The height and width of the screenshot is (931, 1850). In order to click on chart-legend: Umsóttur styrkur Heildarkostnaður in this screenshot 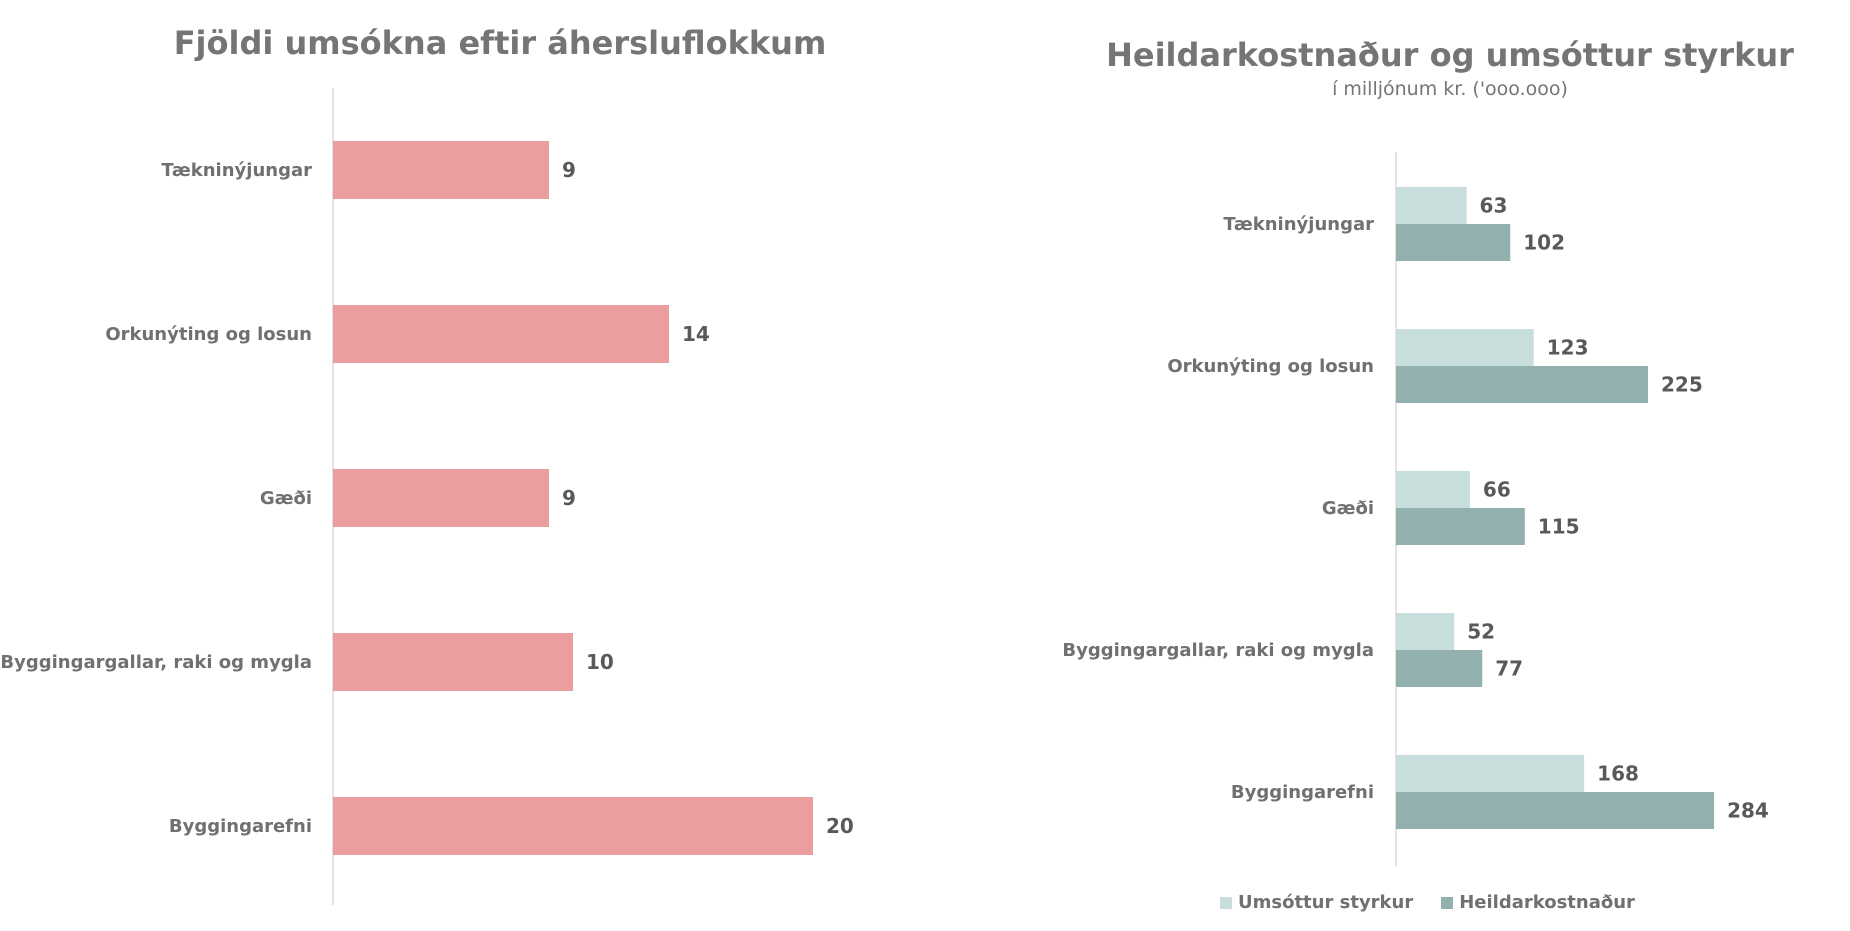, I will do `click(1427, 902)`.